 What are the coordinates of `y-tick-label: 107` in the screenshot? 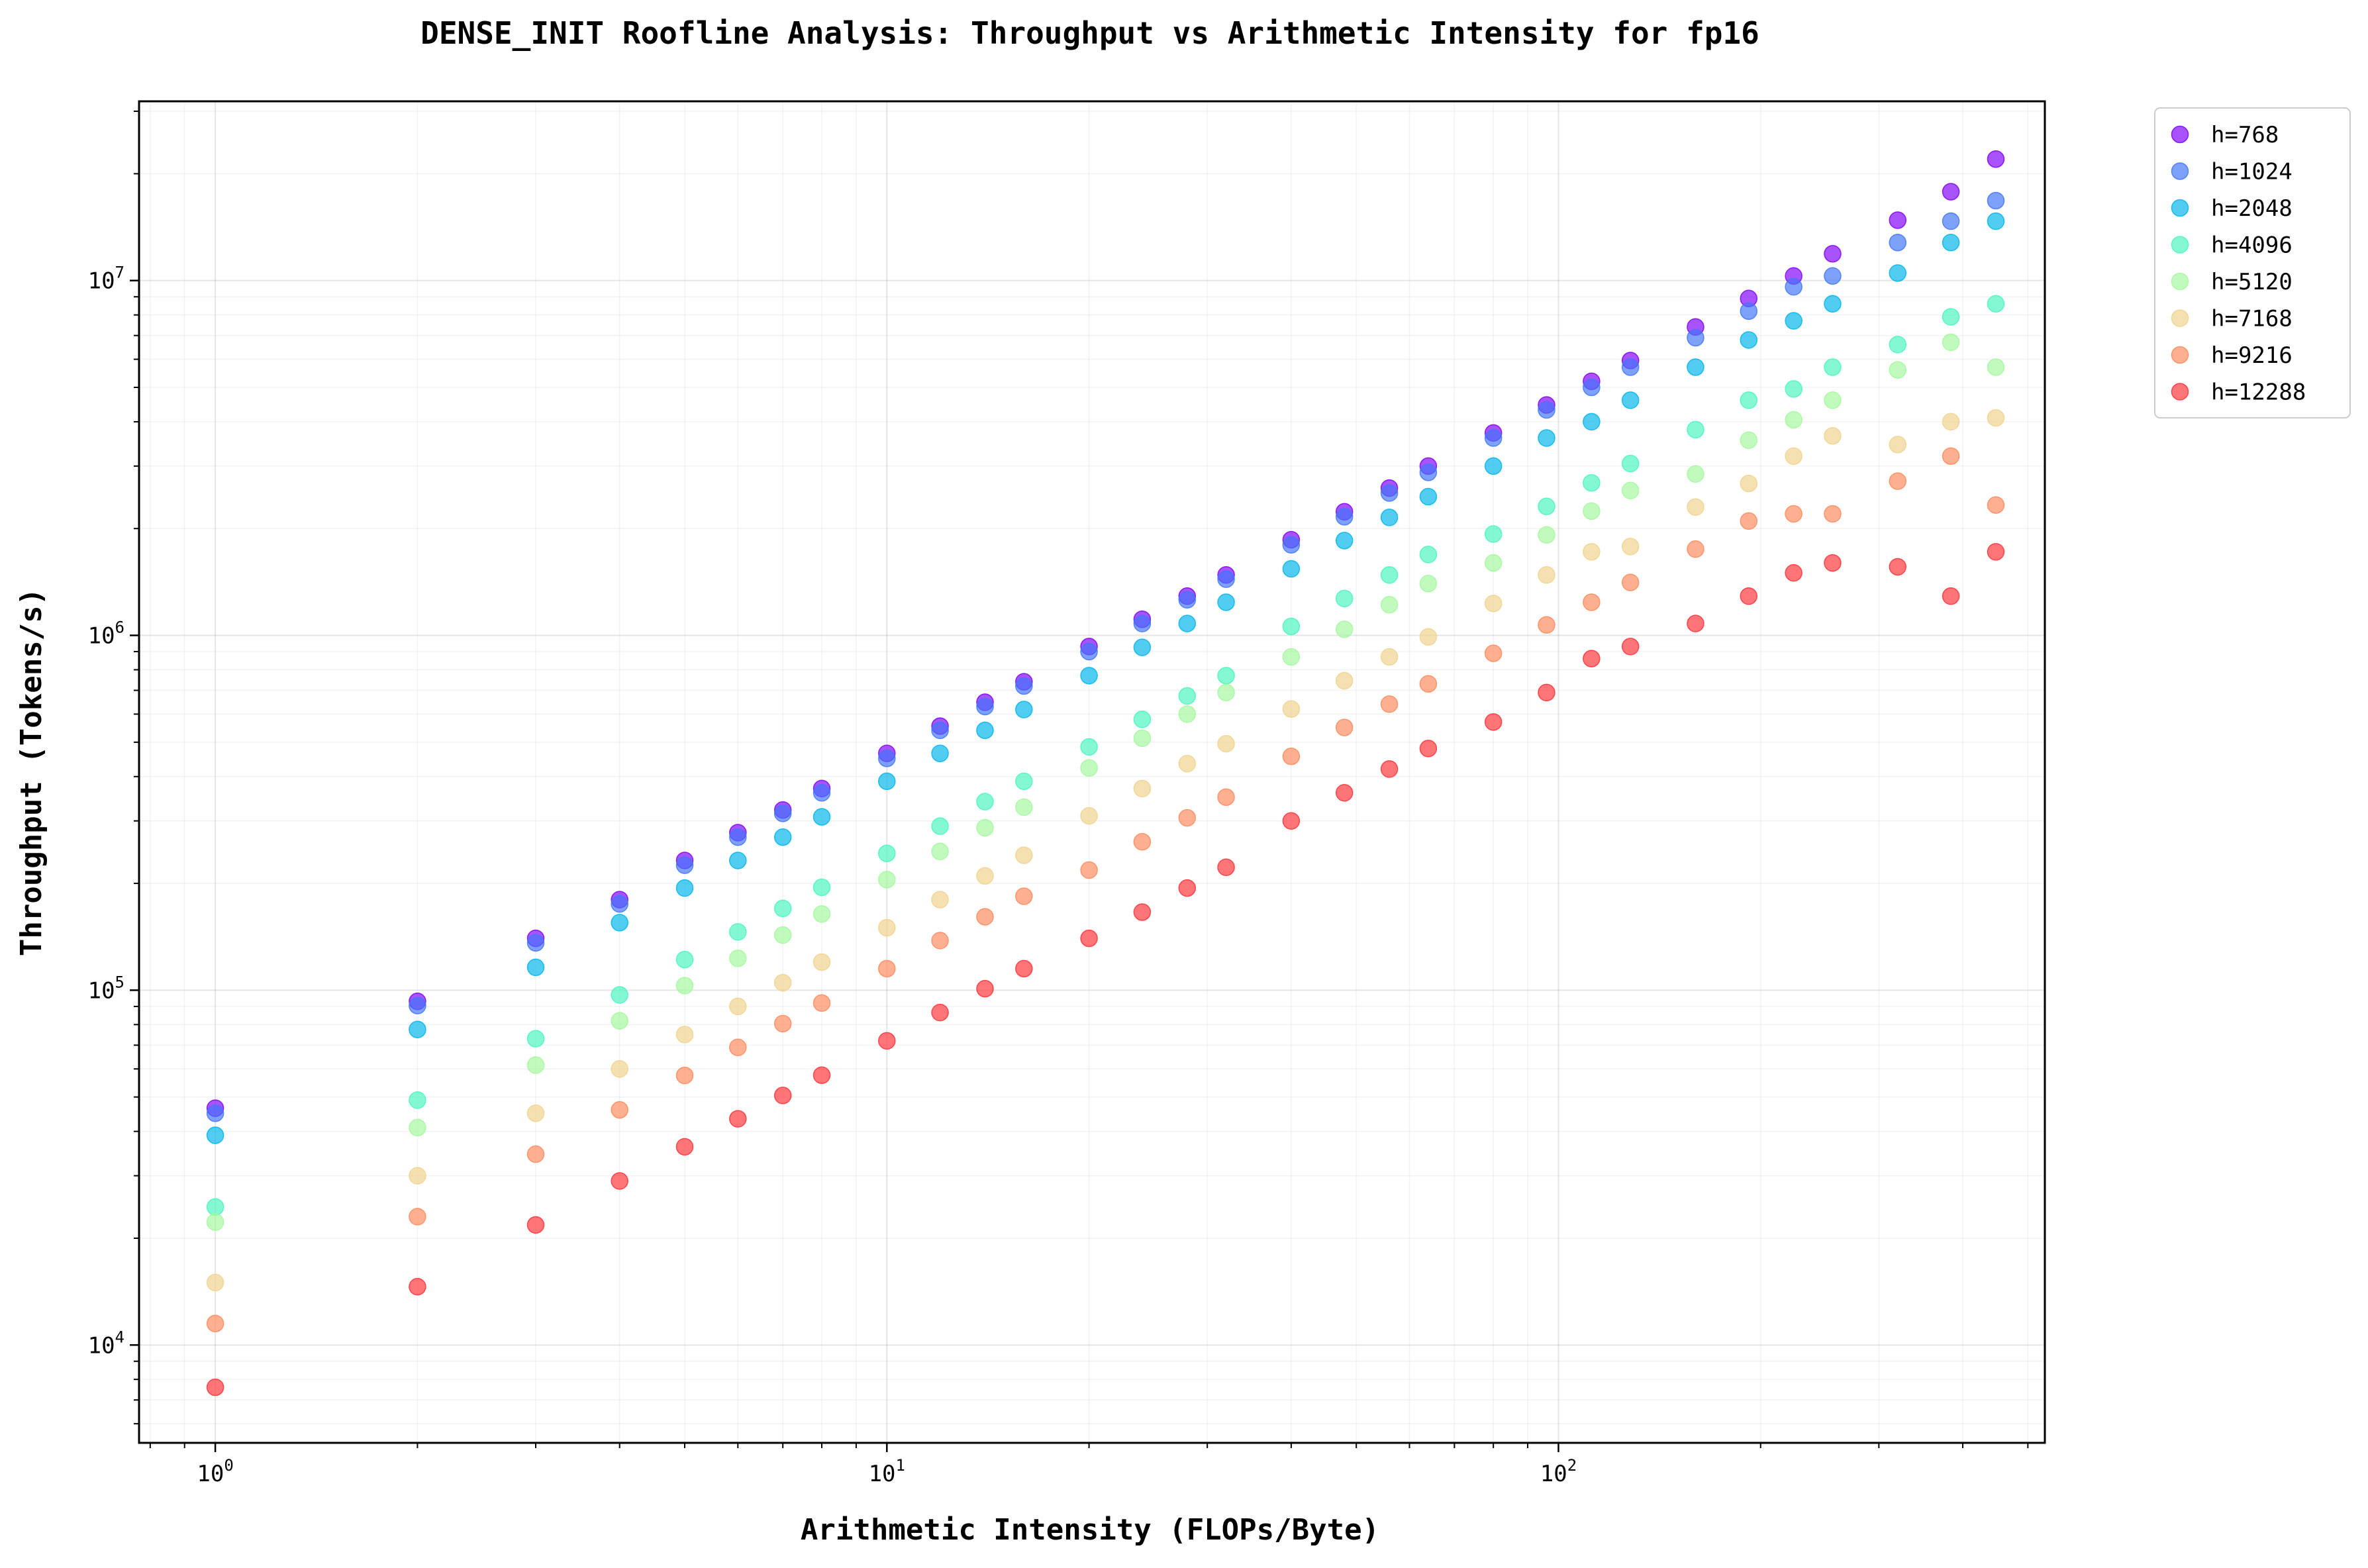 It's located at (106, 279).